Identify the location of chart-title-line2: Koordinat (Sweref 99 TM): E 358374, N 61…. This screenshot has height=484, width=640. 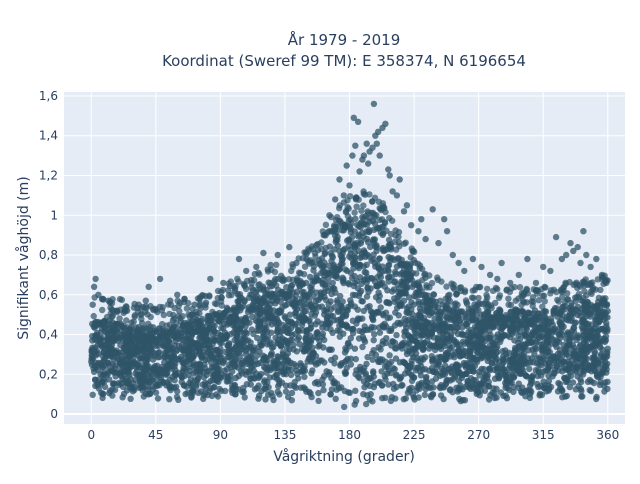
(344, 61).